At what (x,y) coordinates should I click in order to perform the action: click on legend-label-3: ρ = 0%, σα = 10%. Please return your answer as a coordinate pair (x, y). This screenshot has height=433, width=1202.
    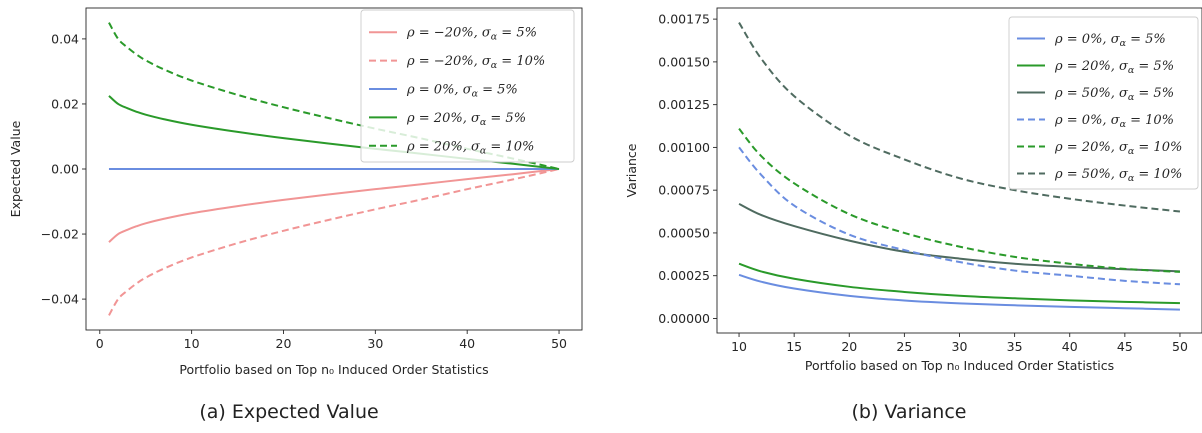
    Looking at the image, I should click on (1114, 121).